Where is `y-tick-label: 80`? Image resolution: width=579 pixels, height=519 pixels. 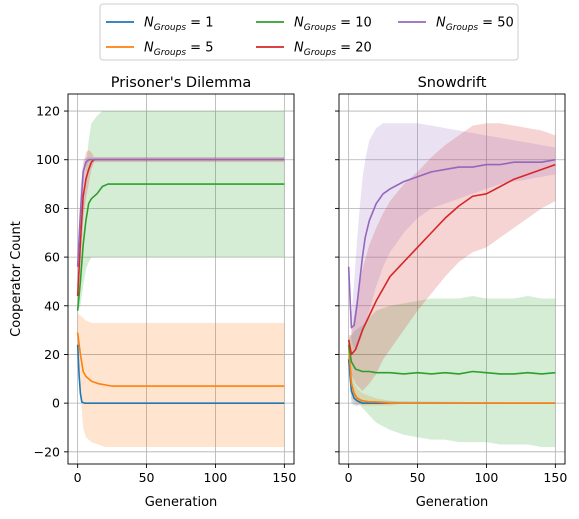 y-tick-label: 80 is located at coordinates (52, 208).